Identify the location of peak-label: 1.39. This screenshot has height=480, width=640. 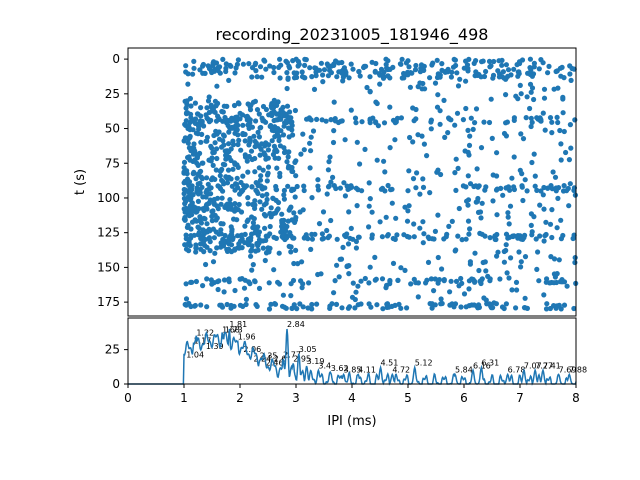
(215, 346).